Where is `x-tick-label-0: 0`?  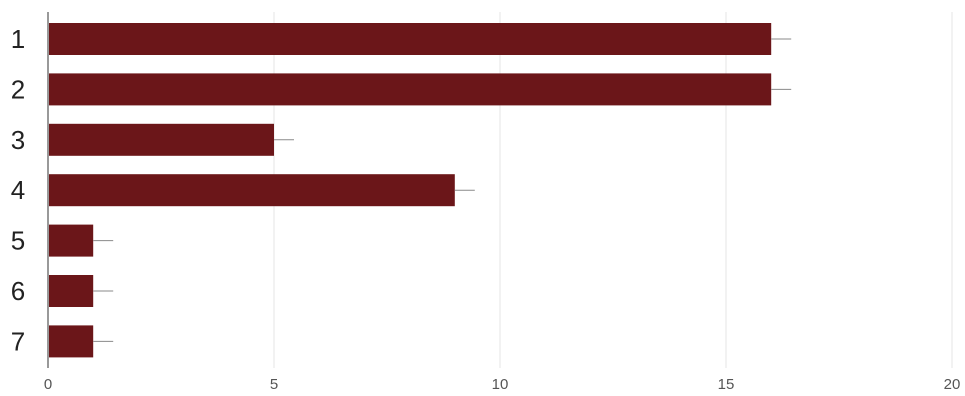 x-tick-label-0: 0 is located at coordinates (48, 384).